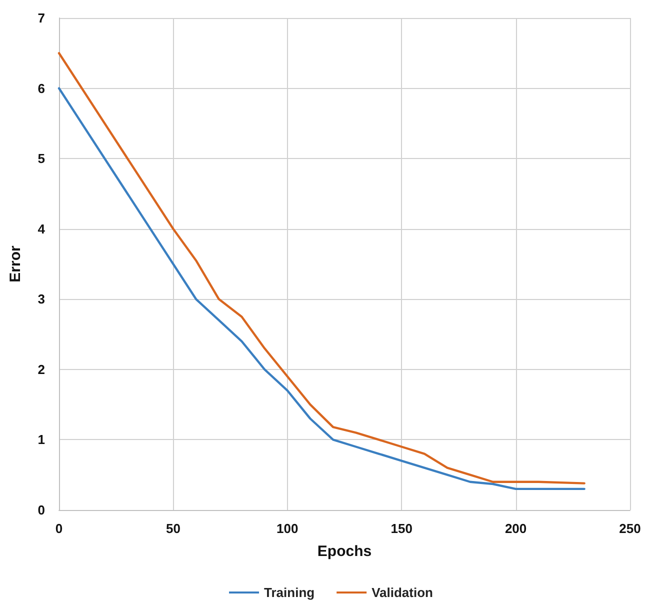  Describe the element at coordinates (41, 440) in the screenshot. I see `y-tick-label: 1` at that location.